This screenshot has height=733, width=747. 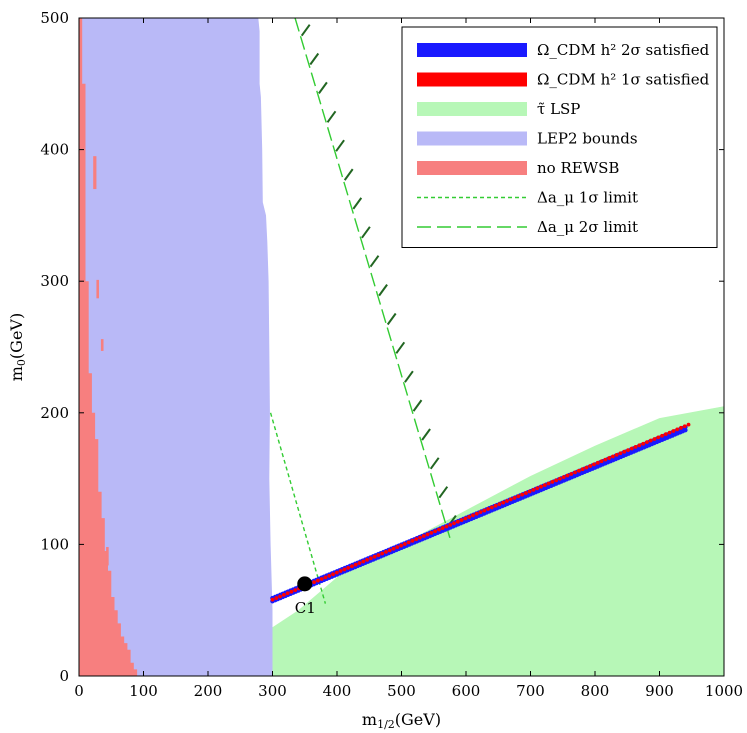 I want to click on no-rewsb-region, so click(x=108, y=347).